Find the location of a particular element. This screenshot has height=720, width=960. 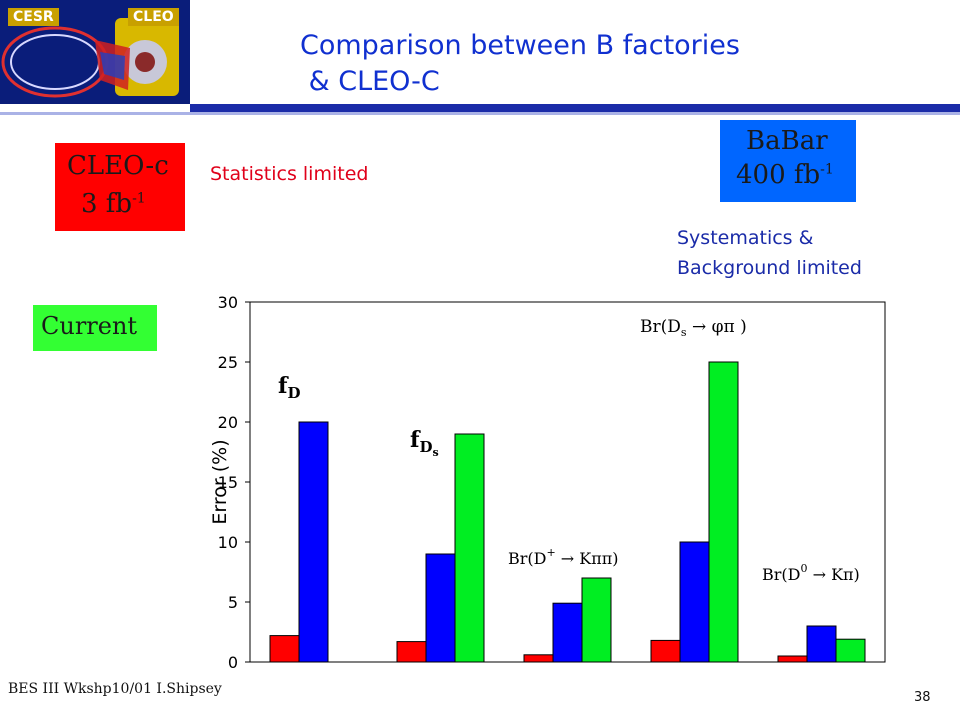

systematics-note-line2: Background limited is located at coordinates (769, 268).